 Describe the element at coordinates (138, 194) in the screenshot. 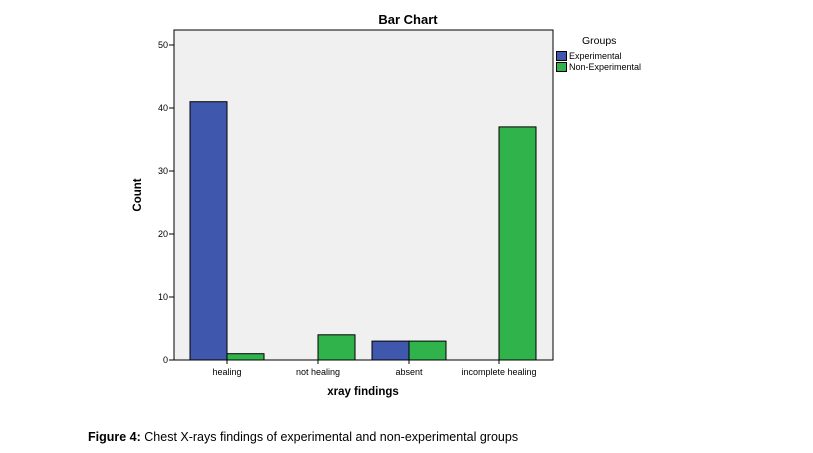

I see `y-axis-label: Count` at that location.